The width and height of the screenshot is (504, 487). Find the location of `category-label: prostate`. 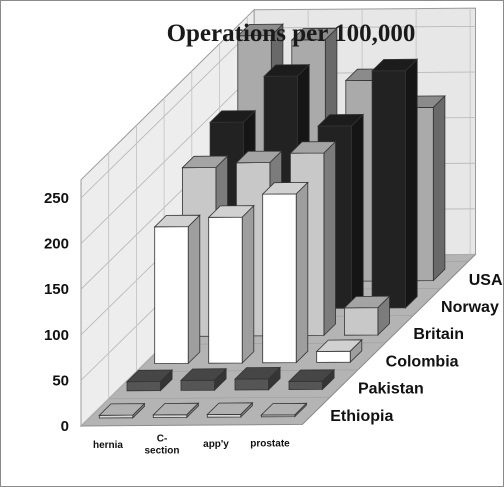

category-label: prostate is located at coordinates (270, 444).